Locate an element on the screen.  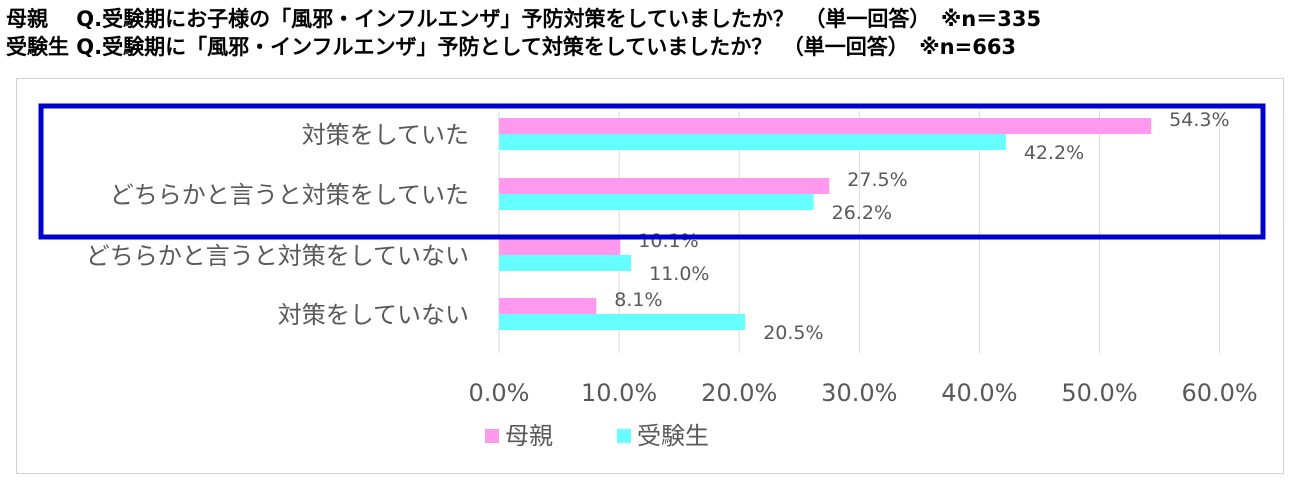
x-tick-label: 0.0% is located at coordinates (499, 393).